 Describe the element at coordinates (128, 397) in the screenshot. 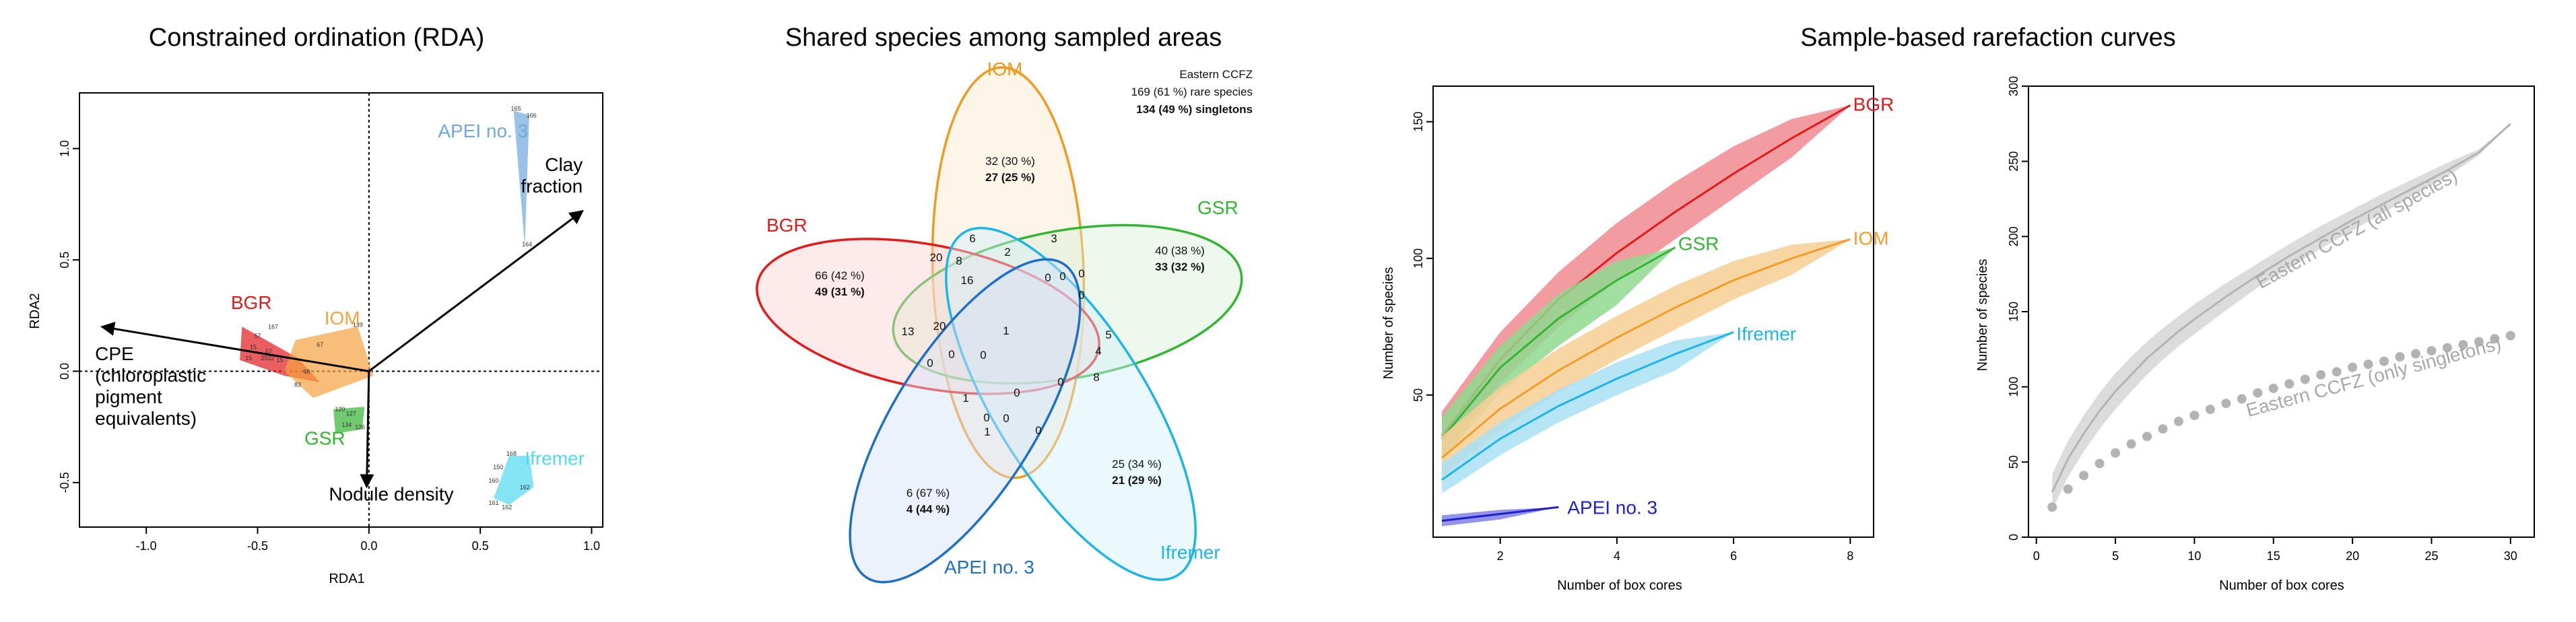

I see `rda-vector-label-1-2: pigment` at that location.